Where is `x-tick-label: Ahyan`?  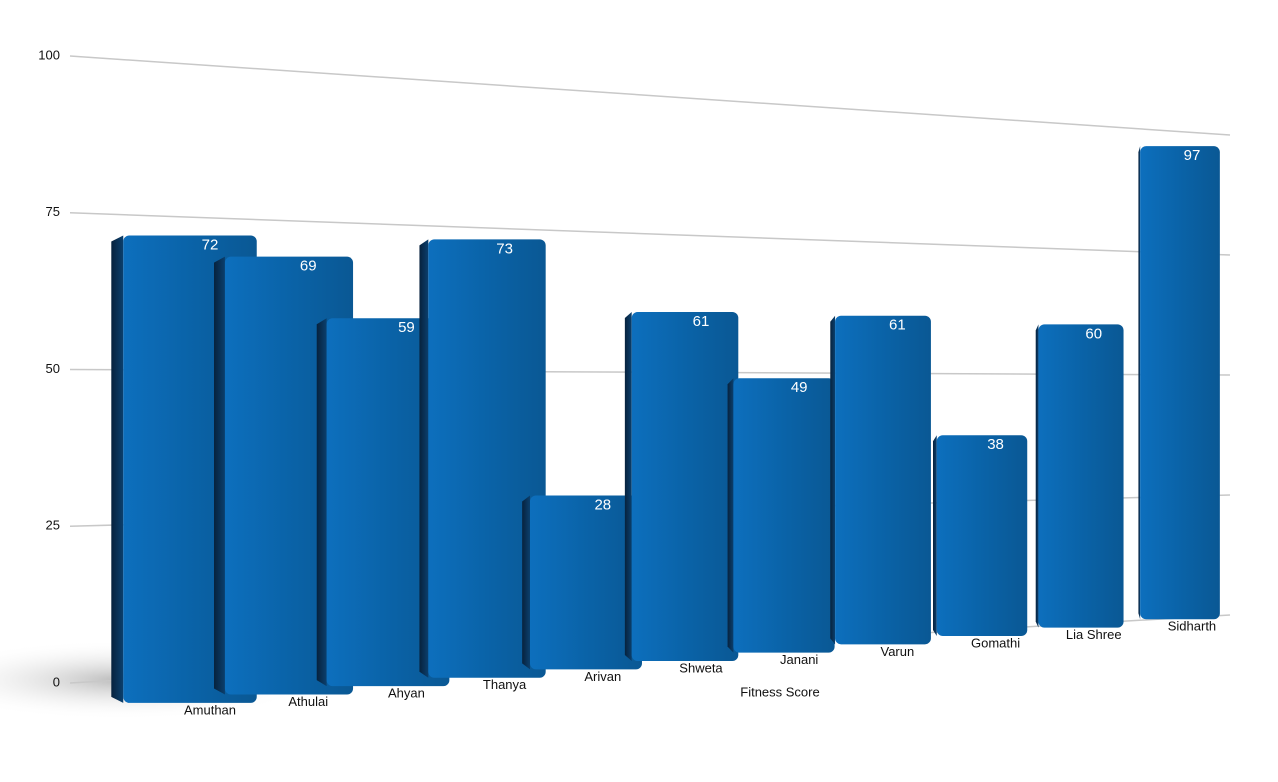
x-tick-label: Ahyan is located at coordinates (406, 693).